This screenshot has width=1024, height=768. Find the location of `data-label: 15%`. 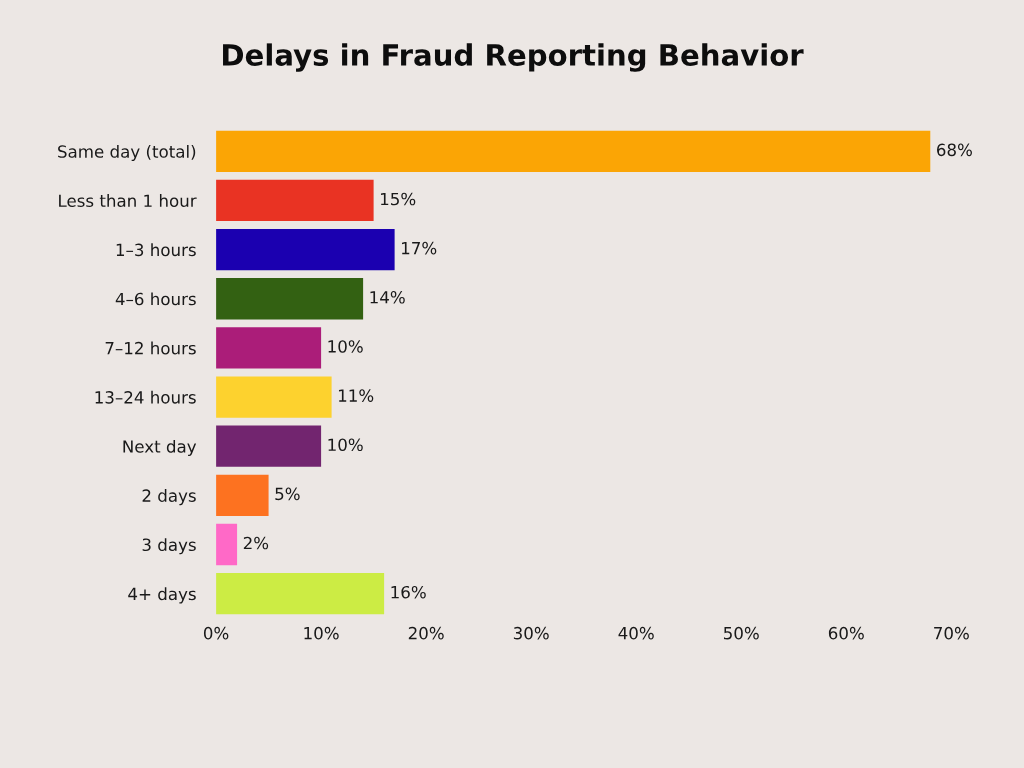

data-label: 15% is located at coordinates (398, 199).